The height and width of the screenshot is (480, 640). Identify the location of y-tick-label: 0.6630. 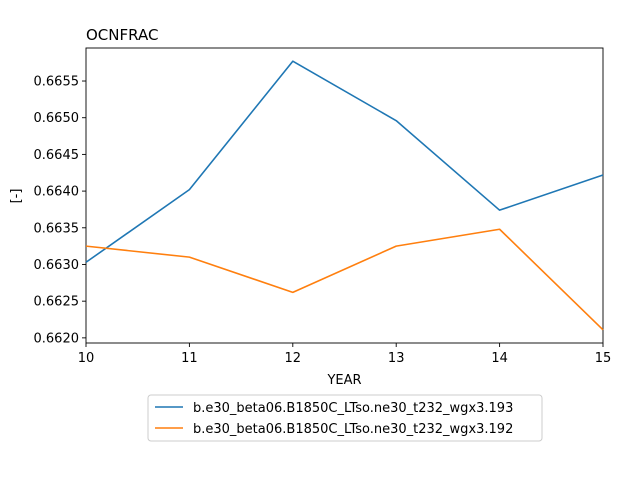
(57, 265).